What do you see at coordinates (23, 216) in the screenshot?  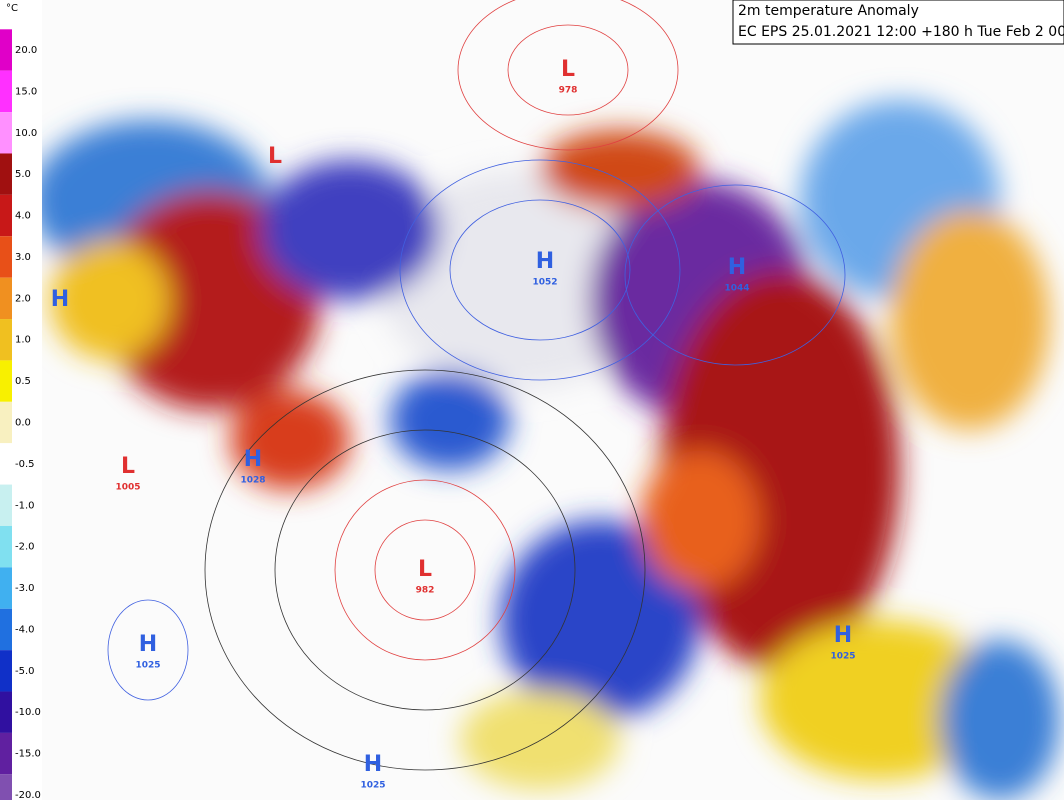 I see `legend-label: 4.0` at bounding box center [23, 216].